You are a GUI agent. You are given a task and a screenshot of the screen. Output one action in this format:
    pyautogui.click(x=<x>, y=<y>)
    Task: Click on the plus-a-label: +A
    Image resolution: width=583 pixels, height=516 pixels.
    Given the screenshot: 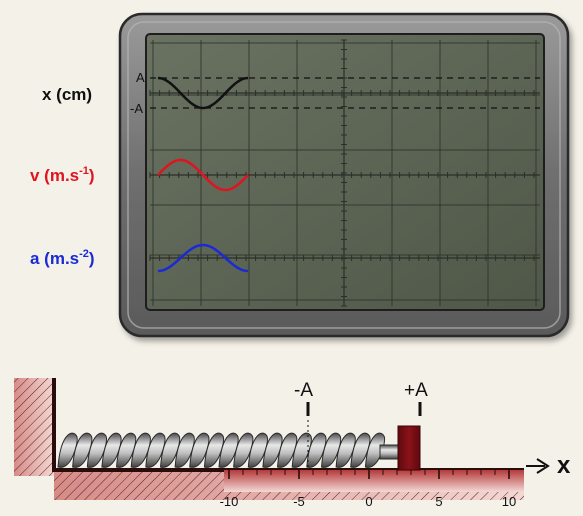 What is the action you would take?
    pyautogui.click(x=416, y=390)
    